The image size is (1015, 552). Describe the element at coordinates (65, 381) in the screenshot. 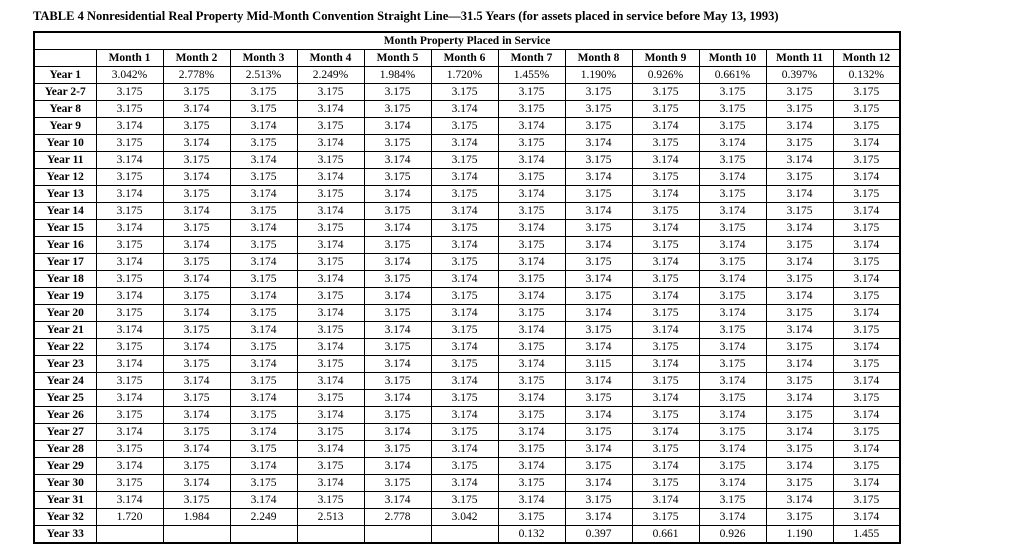

I see `row-label: Year 24` at that location.